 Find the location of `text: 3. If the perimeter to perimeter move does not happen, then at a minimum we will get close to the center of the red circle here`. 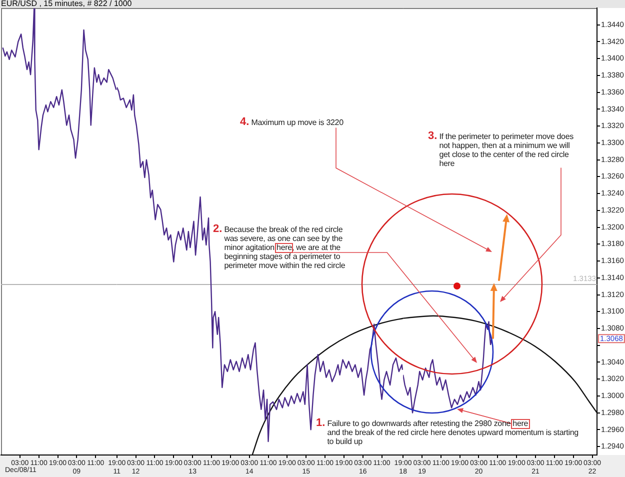

text: 3. If the perimeter to perimeter move does not happen, then at a minimum we will get close to the center of the red circle here is located at coordinates (501, 149).